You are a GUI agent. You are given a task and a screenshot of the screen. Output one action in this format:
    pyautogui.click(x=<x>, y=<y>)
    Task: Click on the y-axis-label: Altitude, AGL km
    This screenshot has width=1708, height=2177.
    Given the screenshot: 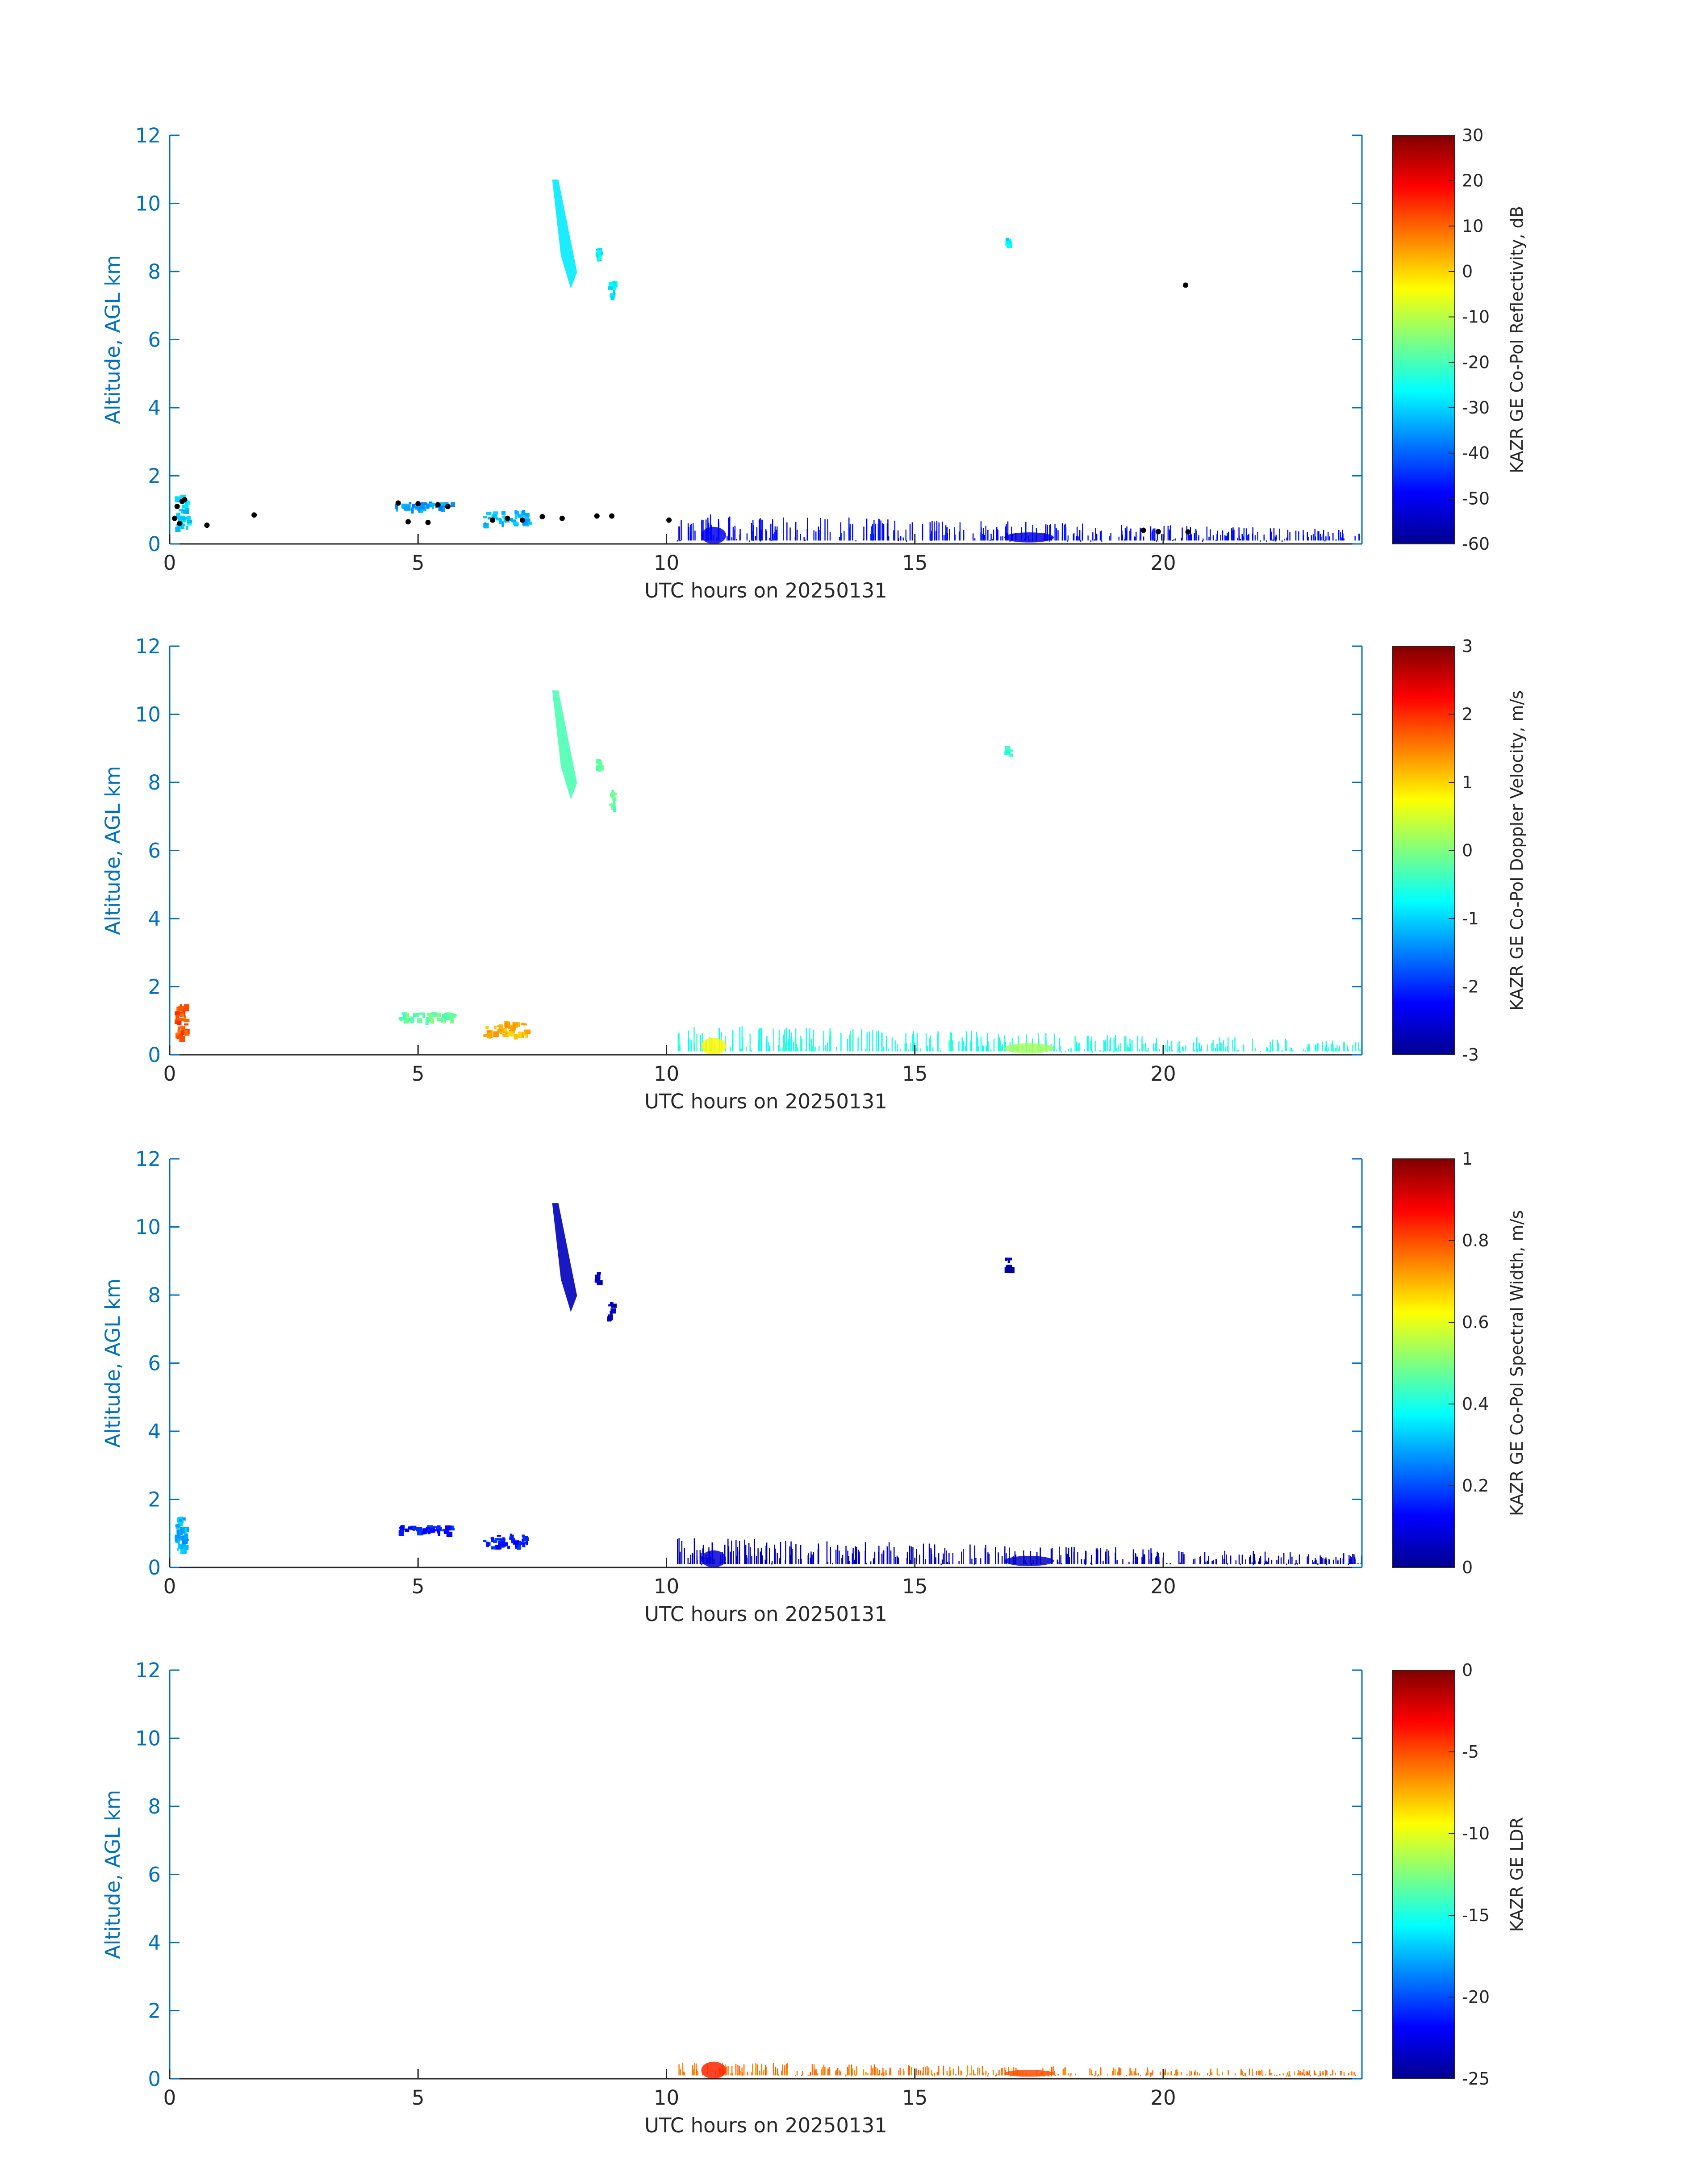 What is the action you would take?
    pyautogui.click(x=113, y=850)
    